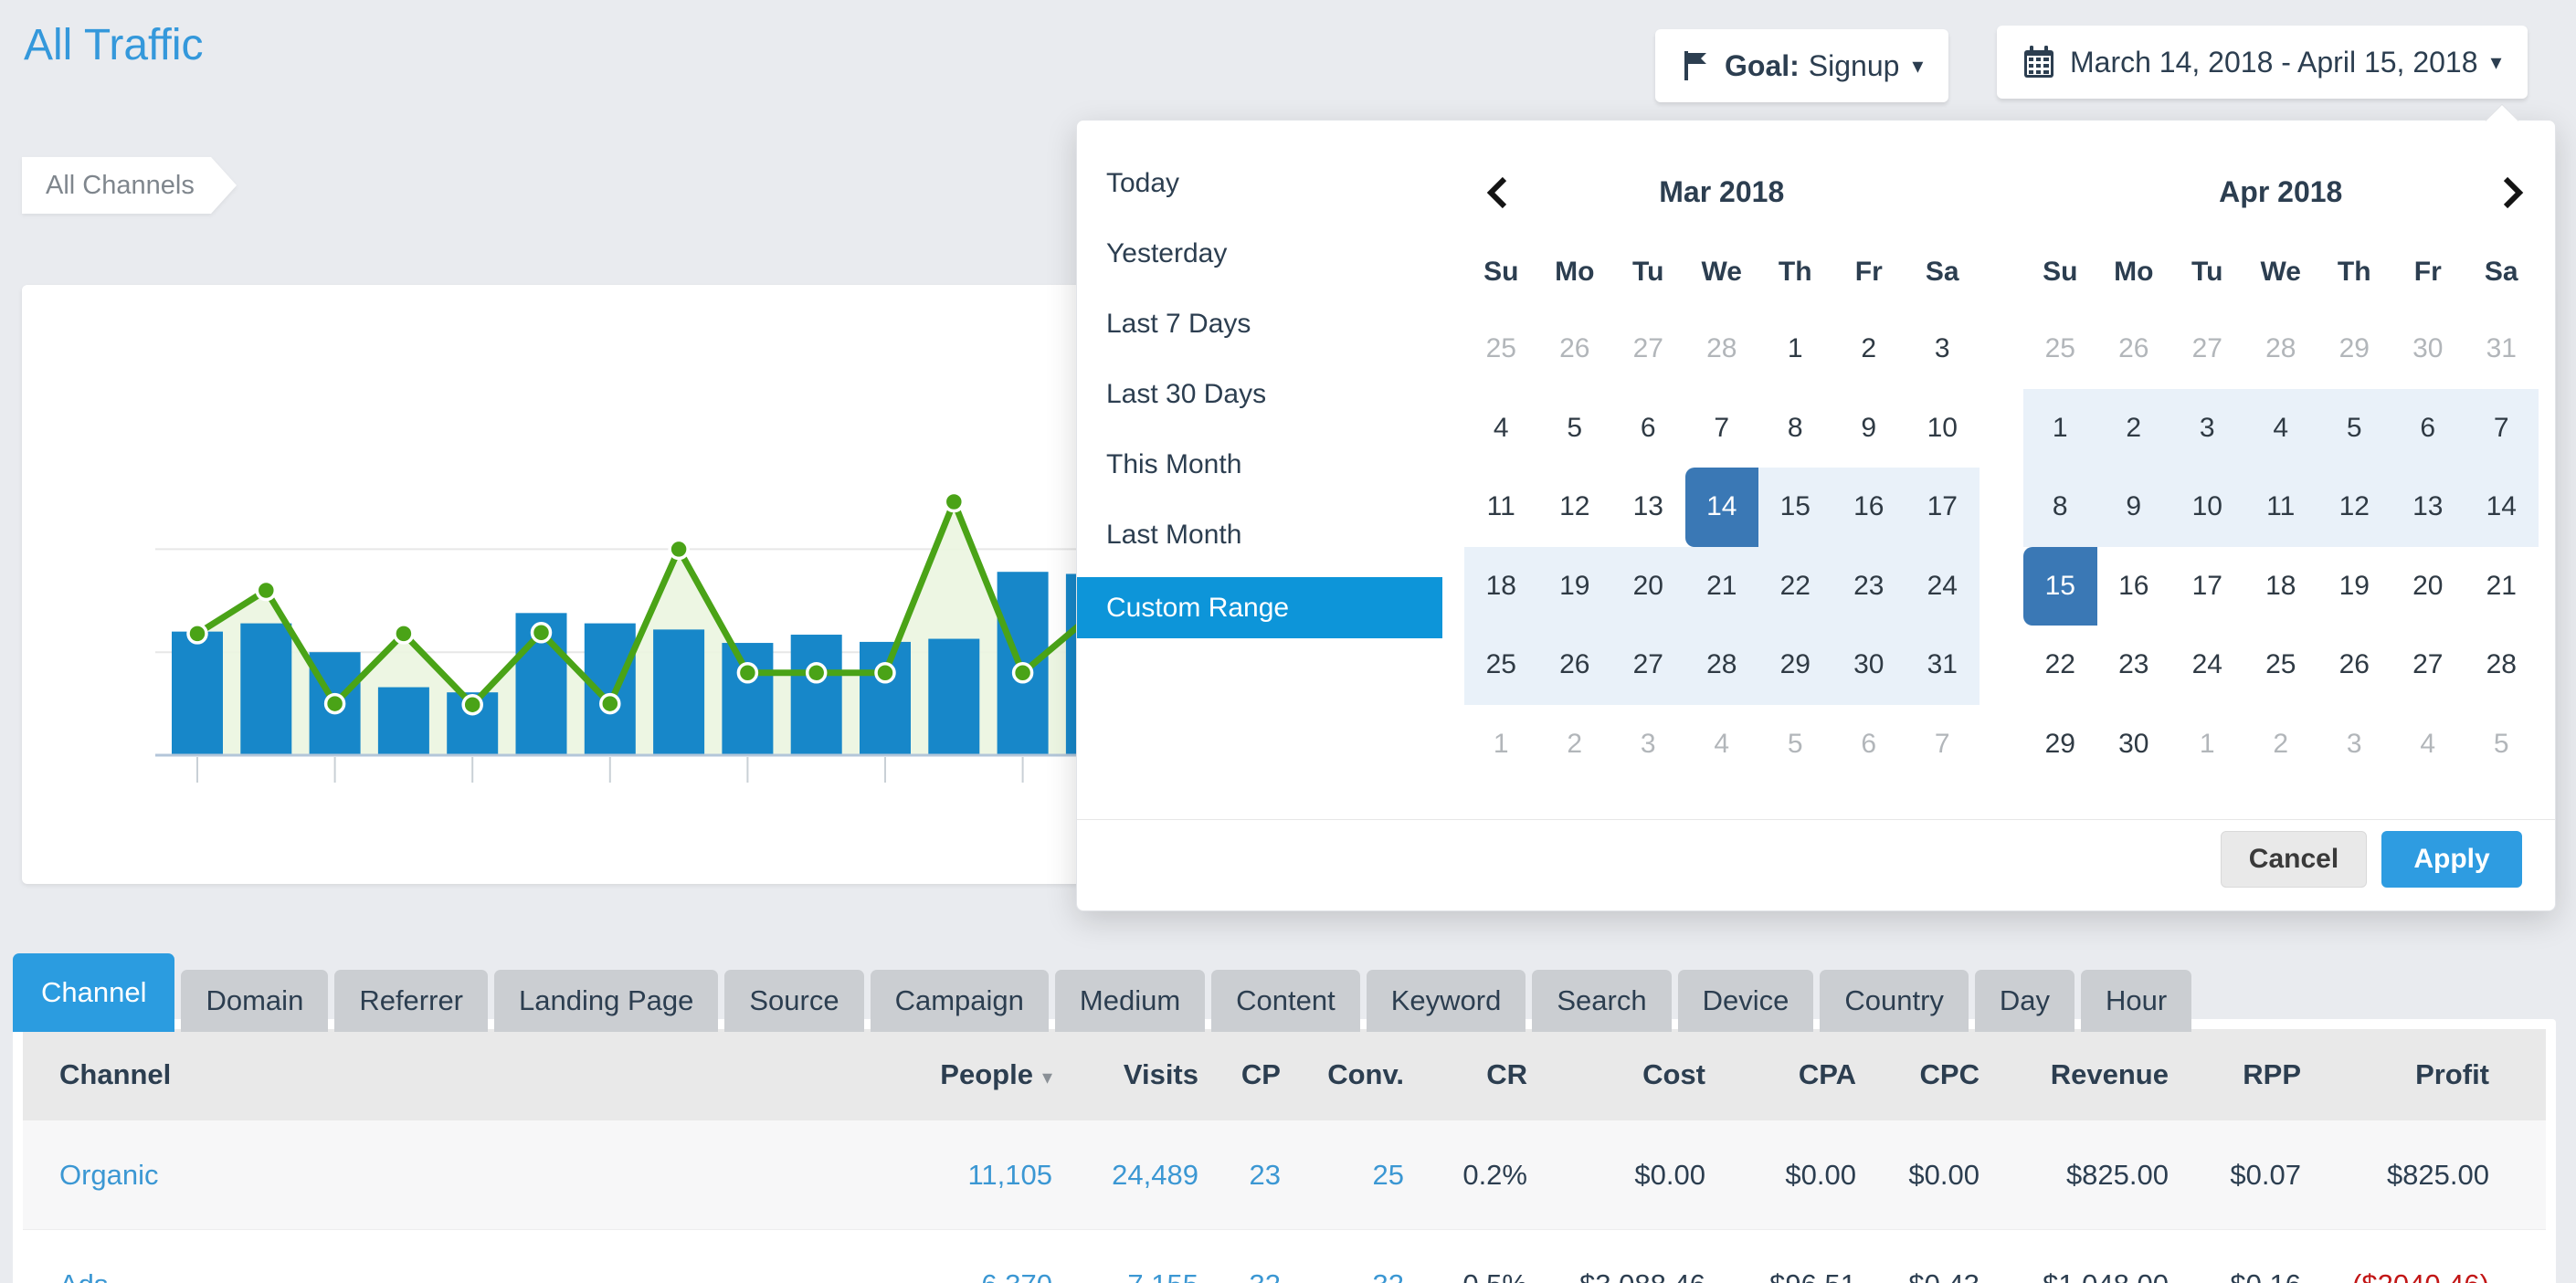  Describe the element at coordinates (959, 1001) in the screenshot. I see `tab-campaign: Campaign` at that location.